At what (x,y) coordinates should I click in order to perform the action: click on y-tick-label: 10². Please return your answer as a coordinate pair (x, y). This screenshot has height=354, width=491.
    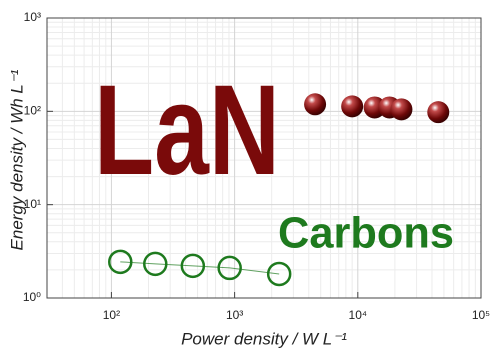
    Looking at the image, I should click on (32, 111).